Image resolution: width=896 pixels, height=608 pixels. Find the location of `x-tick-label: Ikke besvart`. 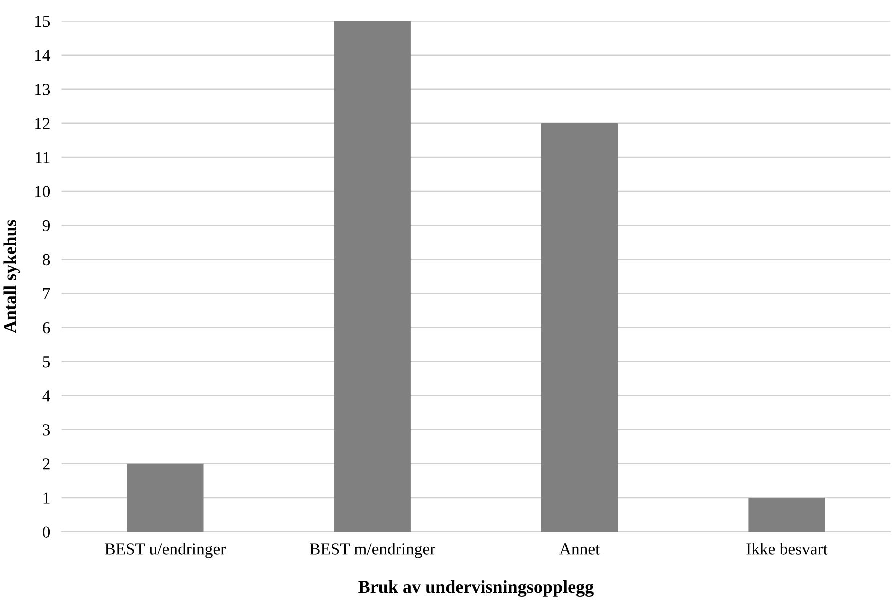

x-tick-label: Ikke besvart is located at coordinates (787, 549).